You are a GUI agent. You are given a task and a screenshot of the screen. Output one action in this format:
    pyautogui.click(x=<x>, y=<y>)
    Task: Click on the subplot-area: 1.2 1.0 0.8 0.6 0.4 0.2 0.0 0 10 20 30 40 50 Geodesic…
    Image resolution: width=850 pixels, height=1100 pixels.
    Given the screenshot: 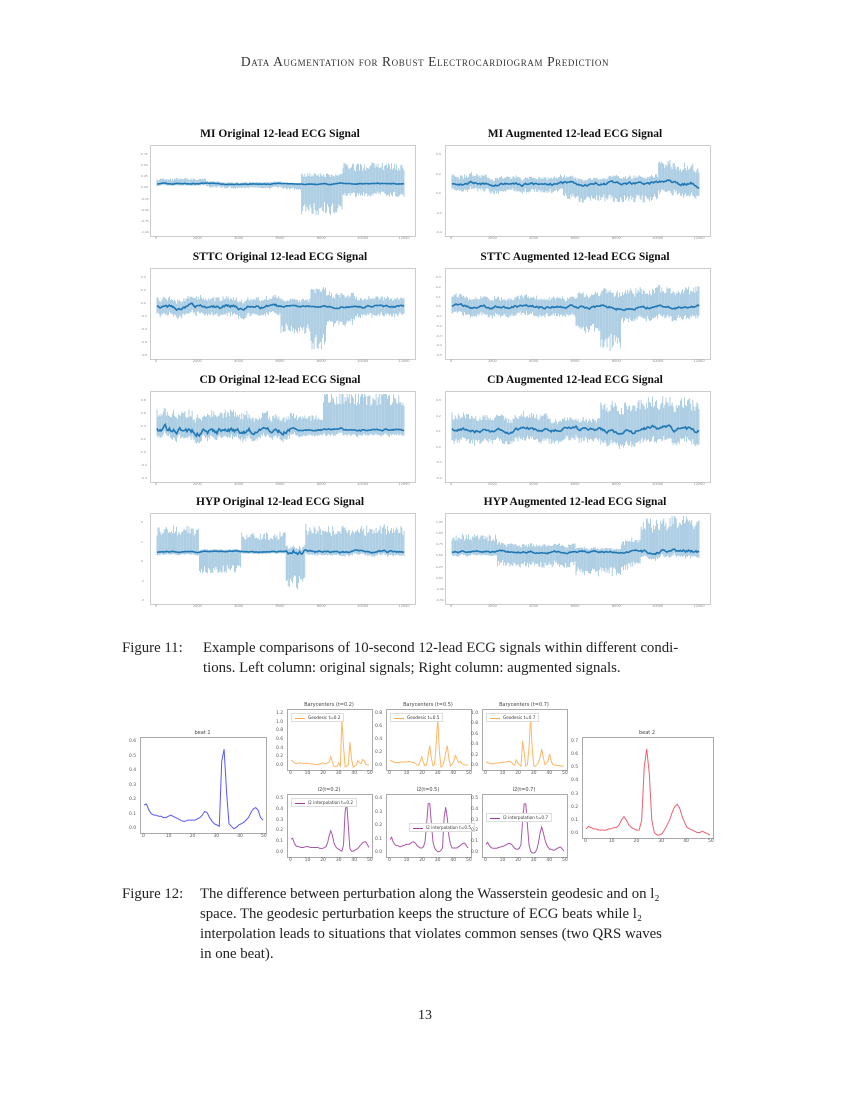 What is the action you would take?
    pyautogui.click(x=324, y=742)
    